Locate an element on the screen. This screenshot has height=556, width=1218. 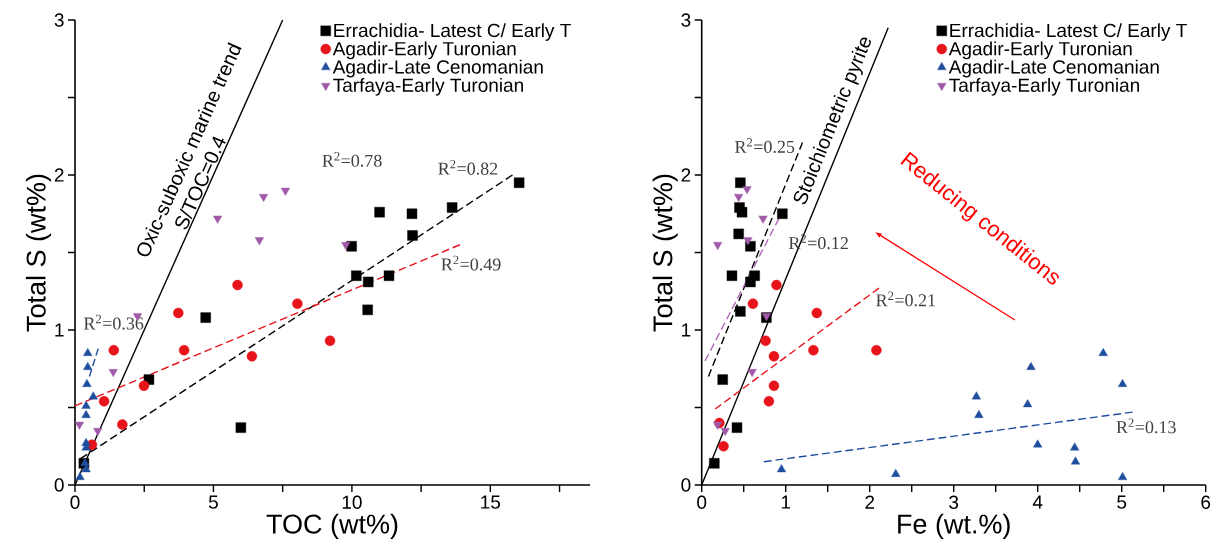
x-tick-label: 10 is located at coordinates (352, 502).